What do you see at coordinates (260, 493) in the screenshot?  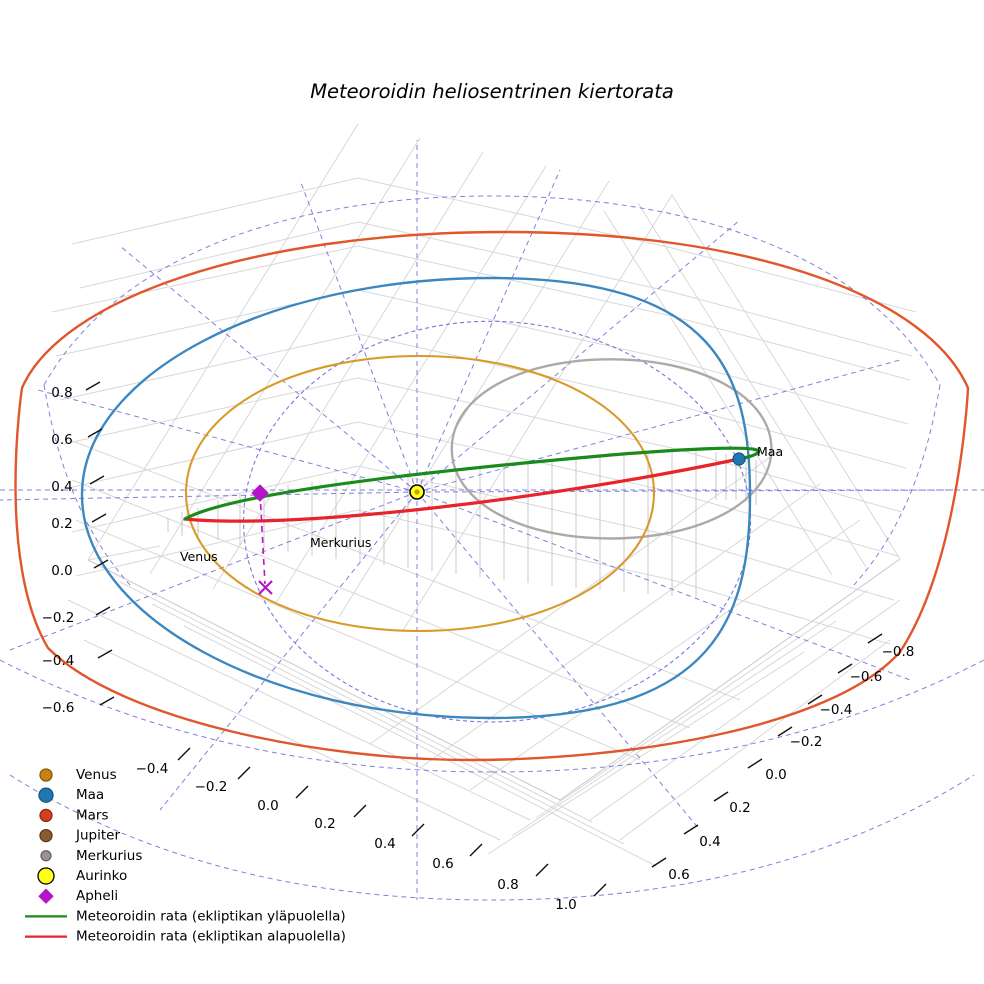 I see `aphelion-marker` at bounding box center [260, 493].